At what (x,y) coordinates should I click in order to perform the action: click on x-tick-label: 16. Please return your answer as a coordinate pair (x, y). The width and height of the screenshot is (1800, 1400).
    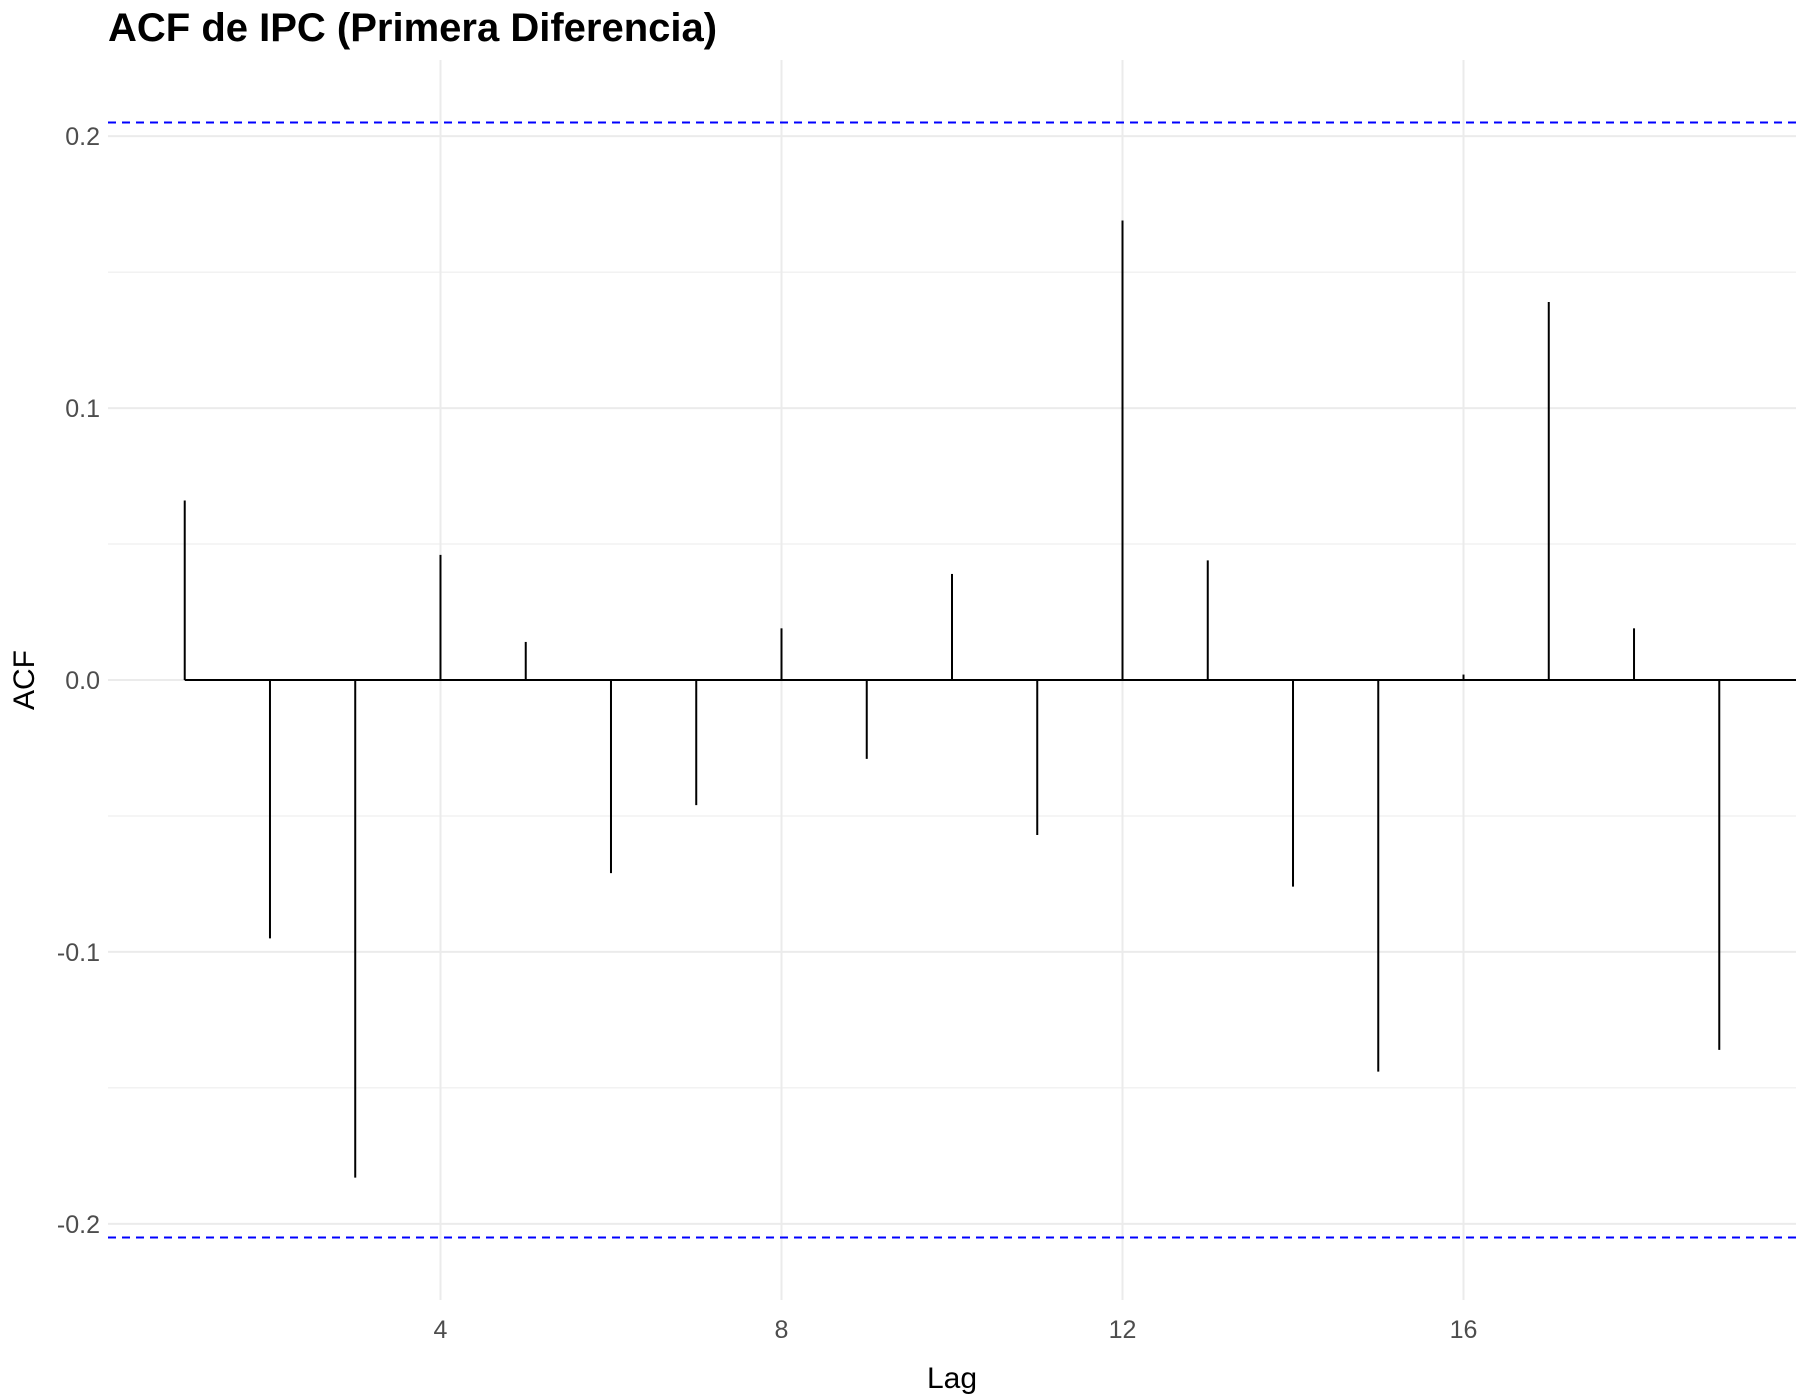
    Looking at the image, I should click on (1464, 1330).